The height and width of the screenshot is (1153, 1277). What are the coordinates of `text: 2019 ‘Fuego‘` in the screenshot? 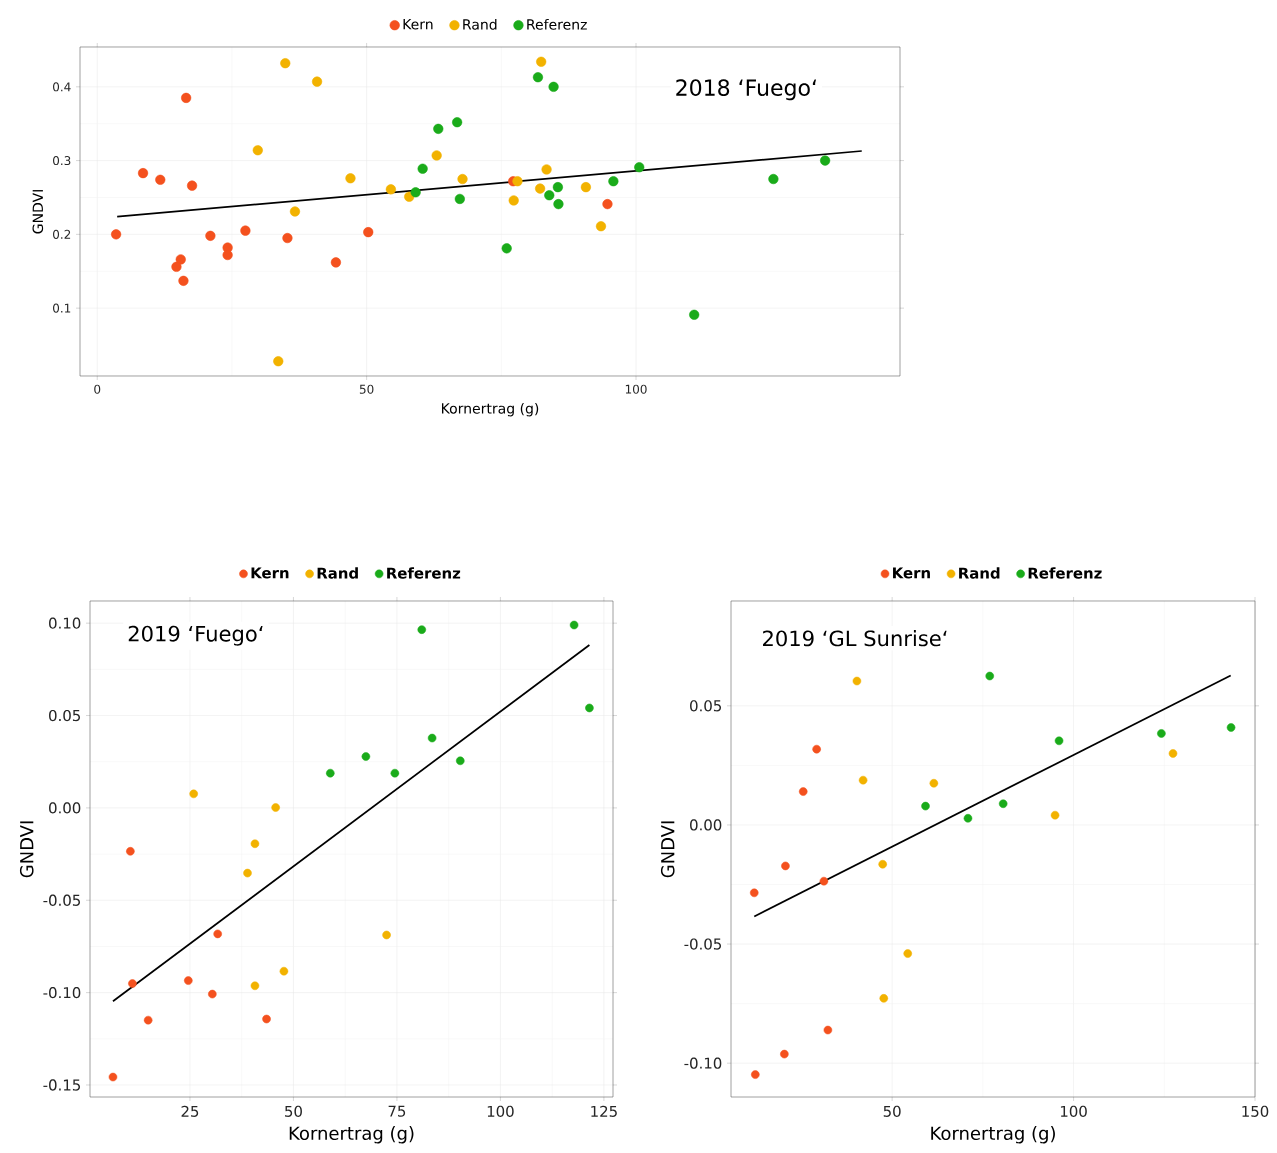 It's located at (195, 635).